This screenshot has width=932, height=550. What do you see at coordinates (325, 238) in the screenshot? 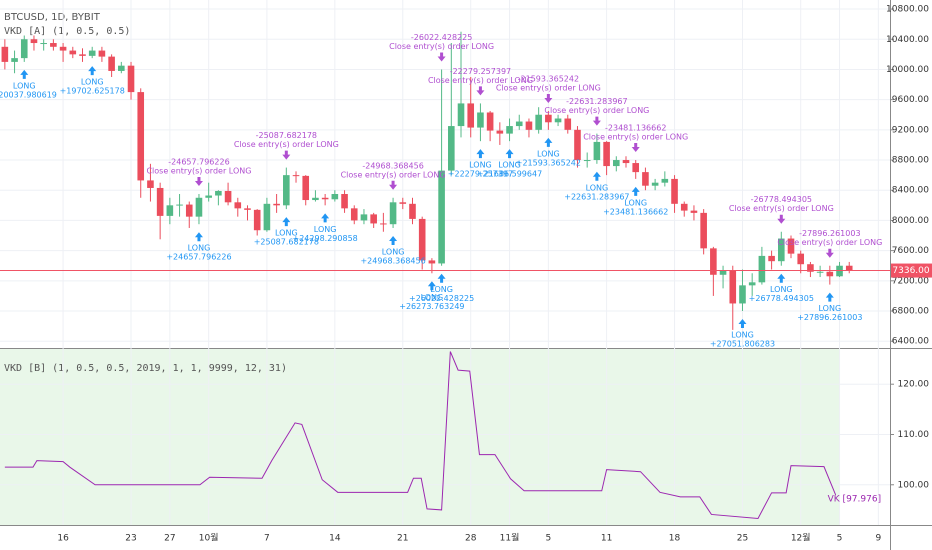
I see `entry-value: +24298.290858` at bounding box center [325, 238].